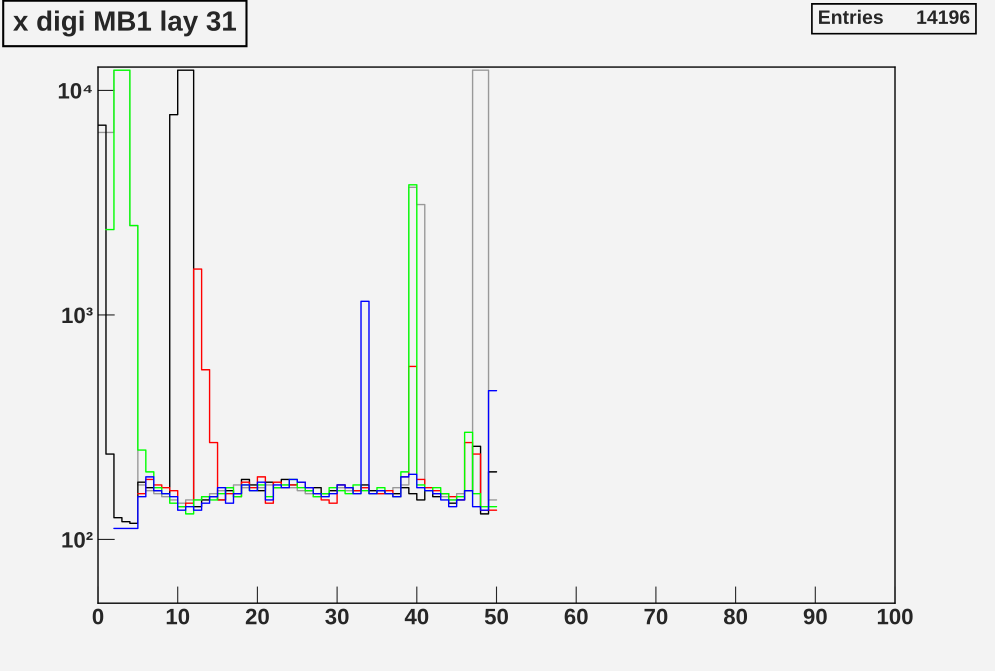 This screenshot has height=671, width=995. What do you see at coordinates (416, 616) in the screenshot?
I see `x-tick-label: 40` at bounding box center [416, 616].